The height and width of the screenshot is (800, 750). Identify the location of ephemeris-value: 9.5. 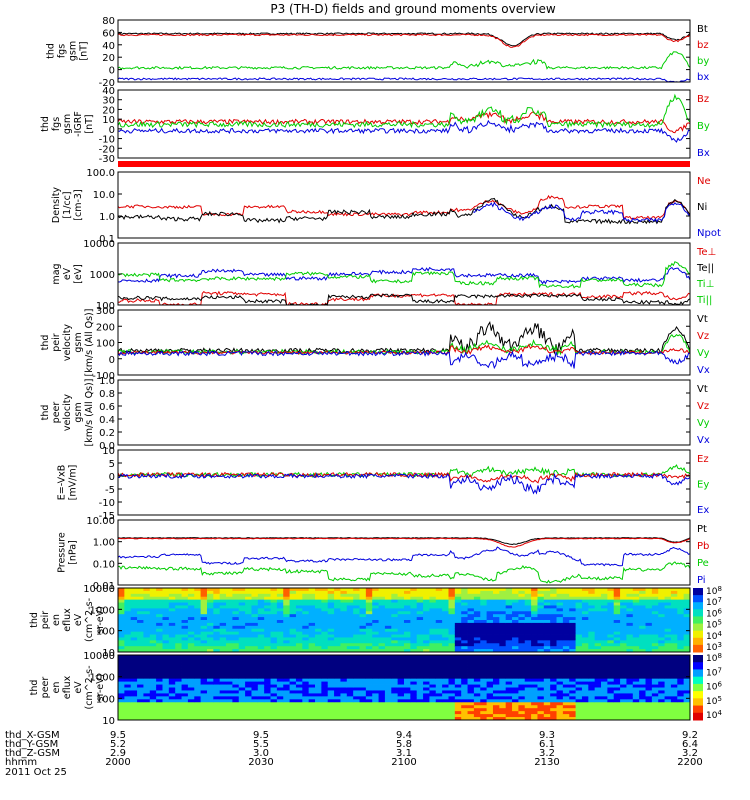
(118, 735).